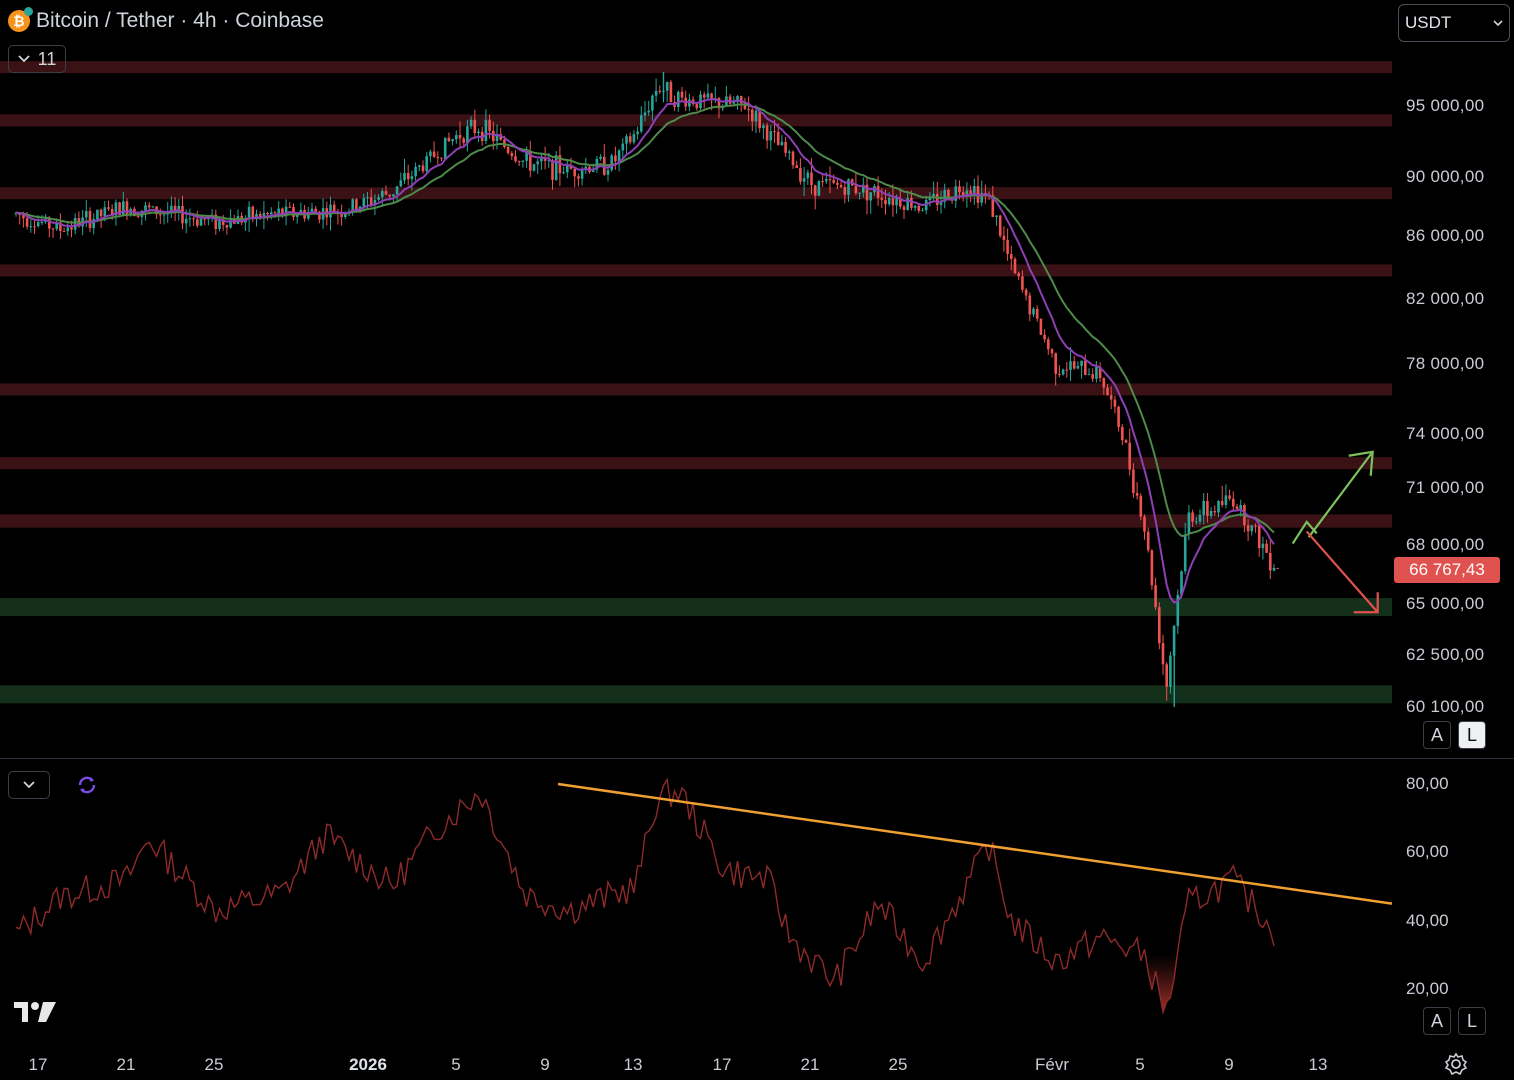  What do you see at coordinates (974, 843) in the screenshot?
I see `rsi-trendline` at bounding box center [974, 843].